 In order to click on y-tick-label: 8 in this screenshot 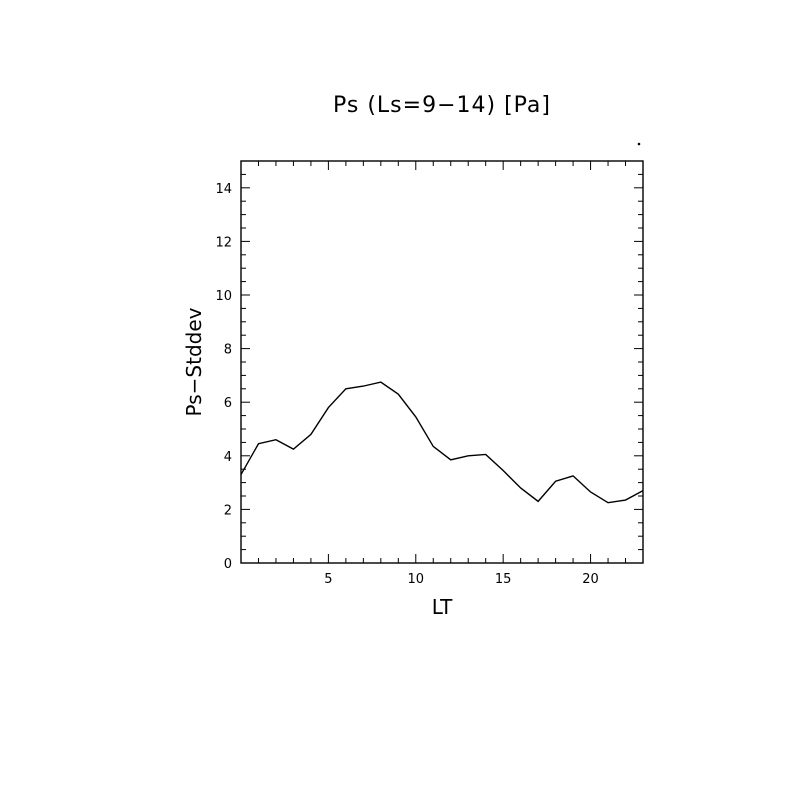, I will do `click(228, 350)`.